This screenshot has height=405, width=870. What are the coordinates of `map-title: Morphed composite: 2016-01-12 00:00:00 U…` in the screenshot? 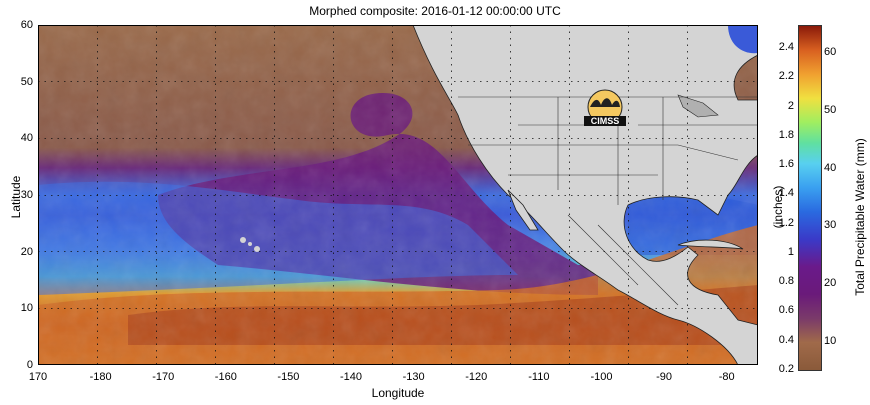 It's located at (435, 11).